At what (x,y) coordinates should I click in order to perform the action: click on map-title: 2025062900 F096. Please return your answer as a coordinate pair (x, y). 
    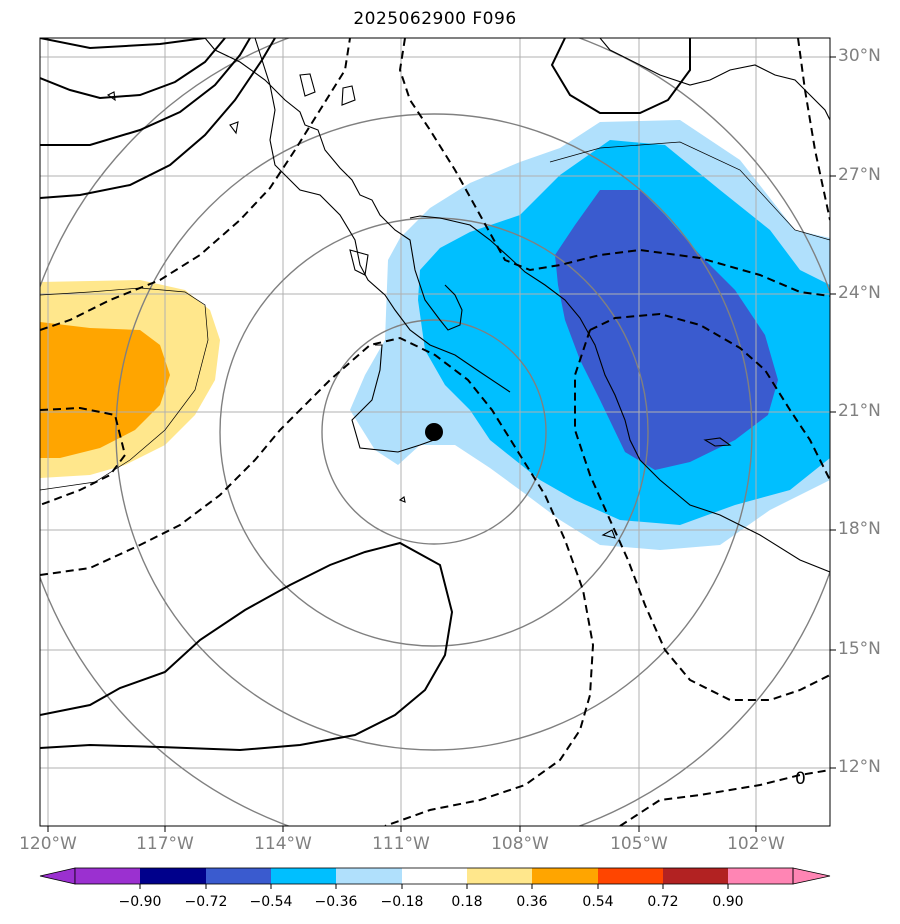
    Looking at the image, I should click on (435, 19).